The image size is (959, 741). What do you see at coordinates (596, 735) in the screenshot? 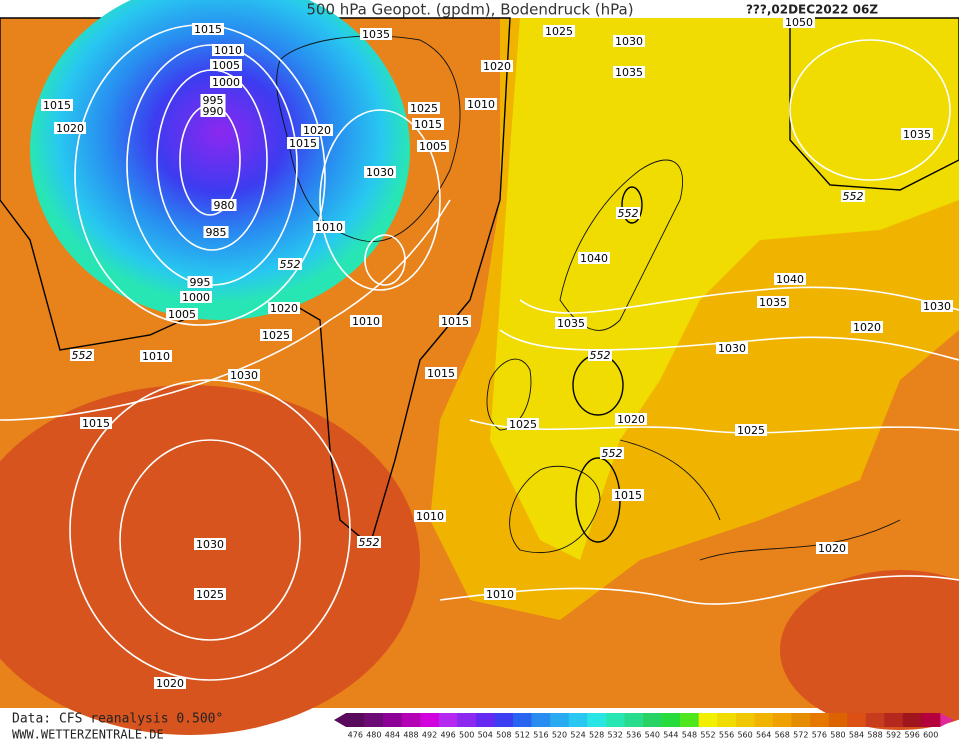
I see `colorbar-label: 528` at bounding box center [596, 735].